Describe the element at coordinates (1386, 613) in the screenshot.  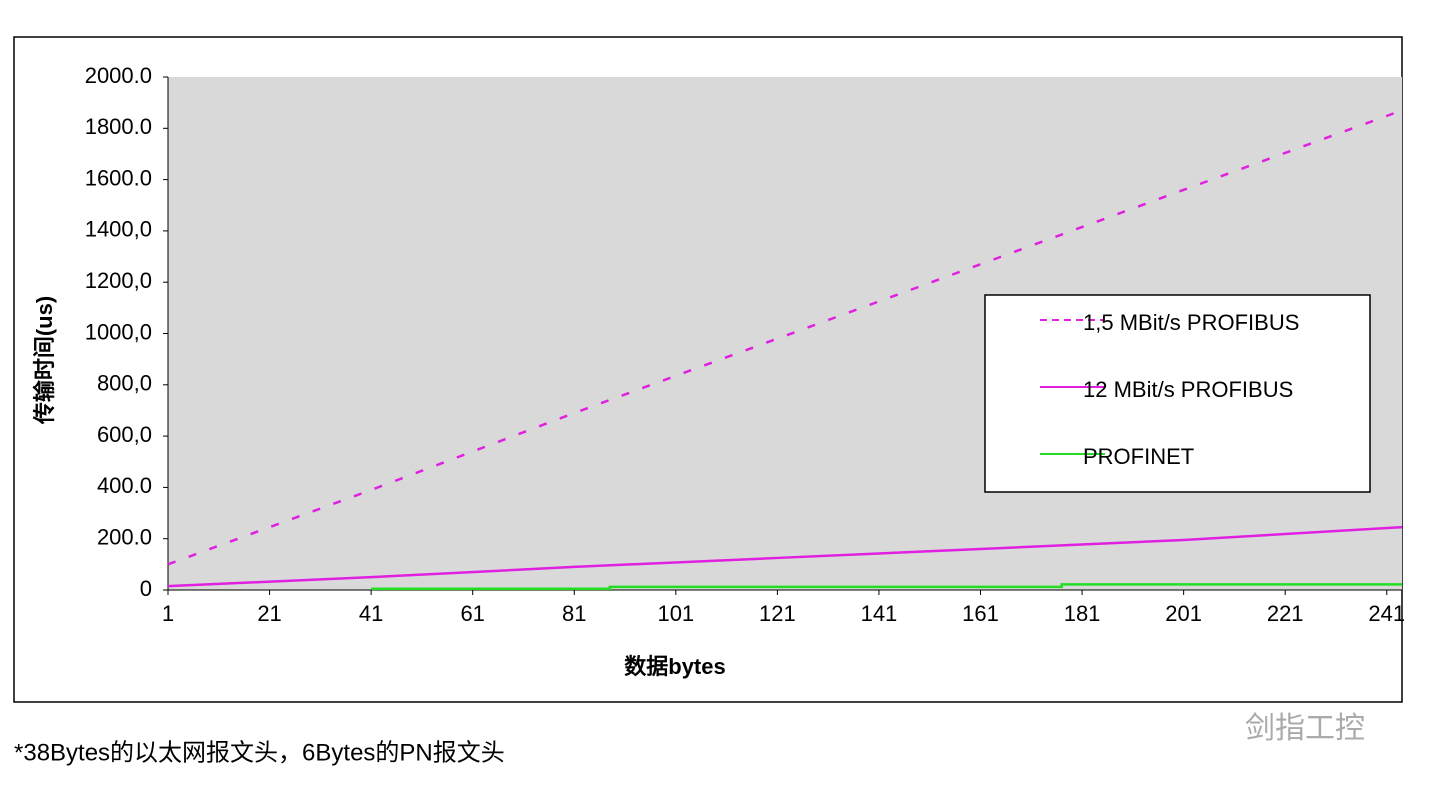
I see `x-tick-label: 241` at that location.